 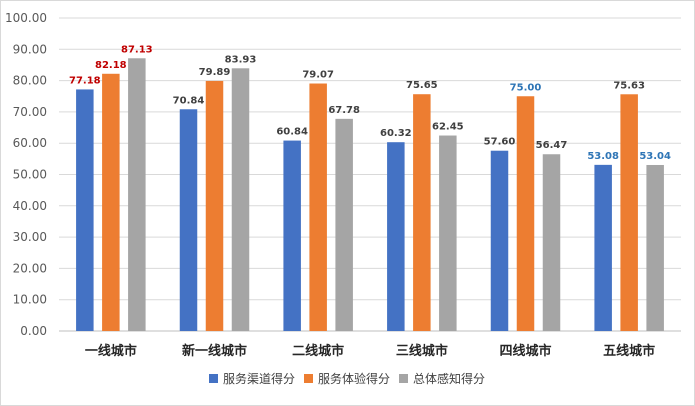 What do you see at coordinates (30, 300) in the screenshot?
I see `y-tick-label: 10.00` at bounding box center [30, 300].